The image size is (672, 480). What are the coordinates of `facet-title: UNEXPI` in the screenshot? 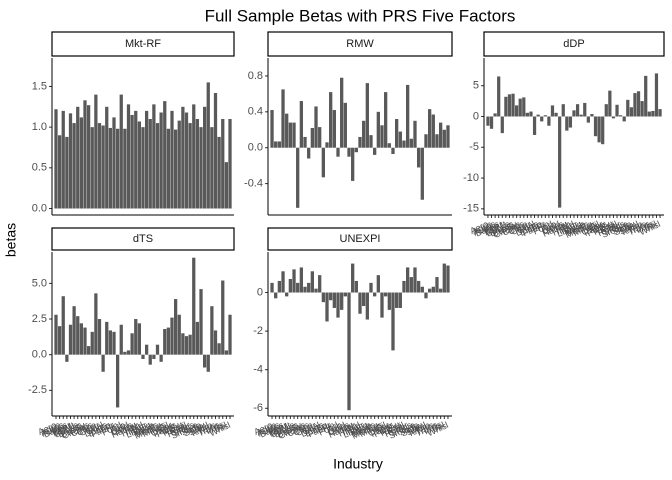 It's located at (360, 239).